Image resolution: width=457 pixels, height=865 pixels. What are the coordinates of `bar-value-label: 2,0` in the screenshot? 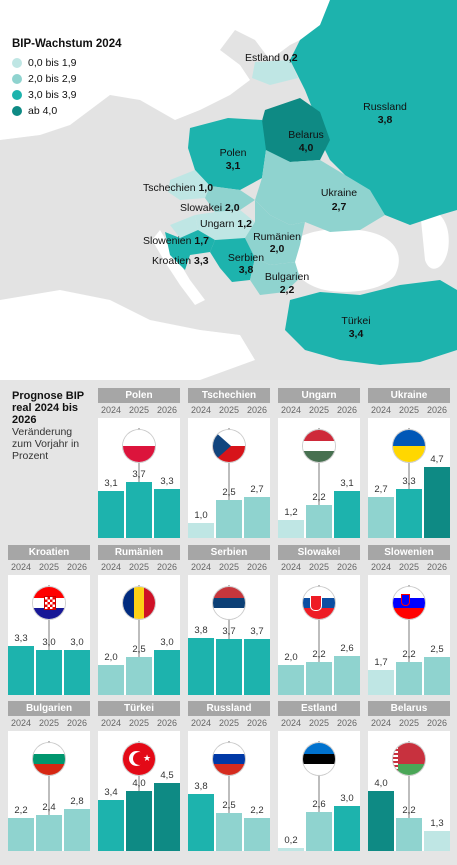 It's located at (291, 657).